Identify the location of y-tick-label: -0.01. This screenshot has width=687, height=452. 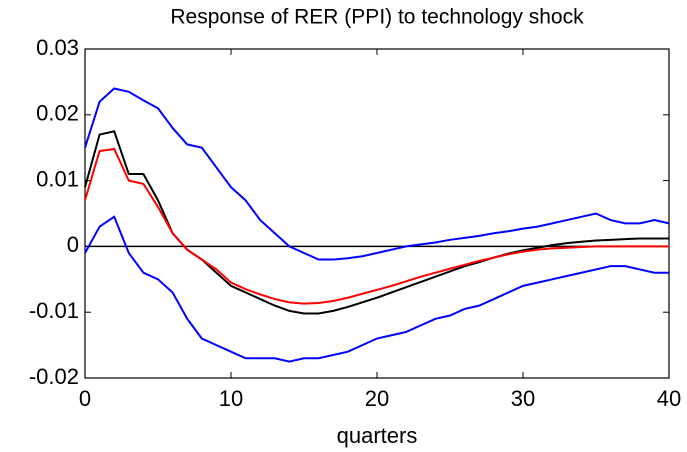
(54, 310).